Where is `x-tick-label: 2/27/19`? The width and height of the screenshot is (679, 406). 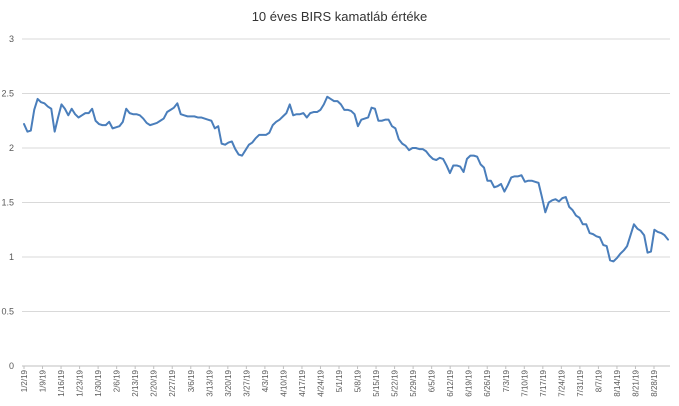 x-tick-label: 2/27/19 is located at coordinates (172, 382).